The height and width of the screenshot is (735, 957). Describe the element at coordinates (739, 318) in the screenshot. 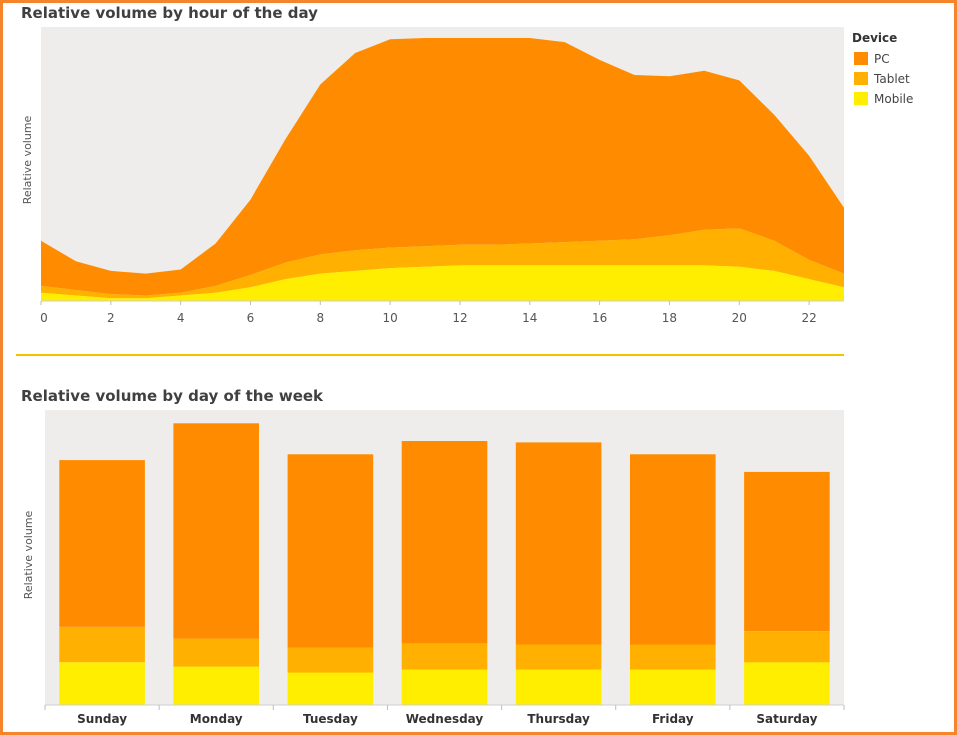

I see `hour-tick-label: 20` at that location.